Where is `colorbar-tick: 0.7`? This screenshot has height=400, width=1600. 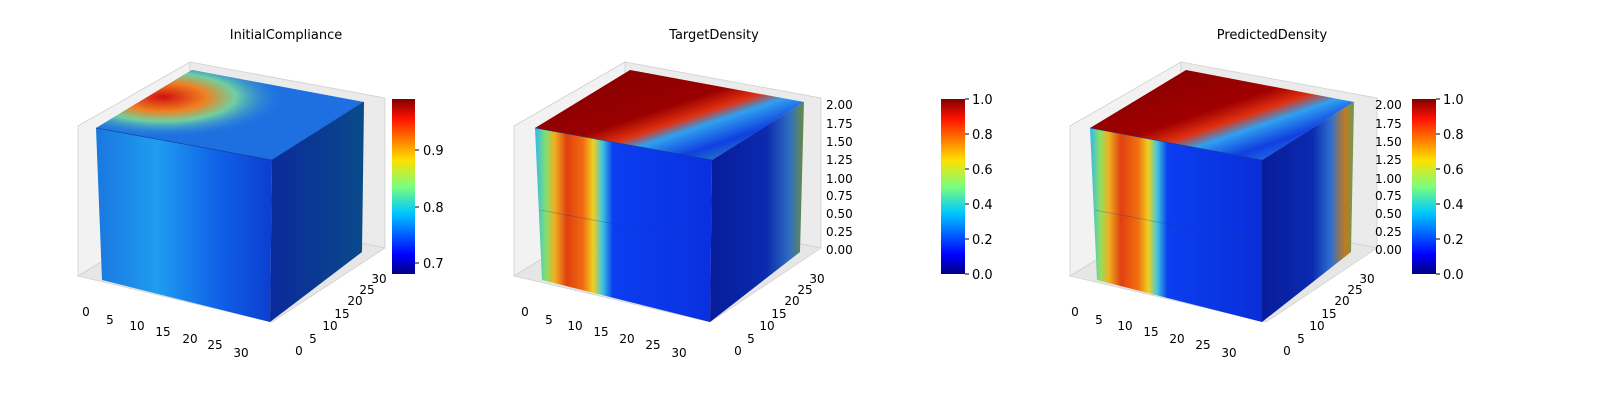
colorbar-tick: 0.7 is located at coordinates (433, 264).